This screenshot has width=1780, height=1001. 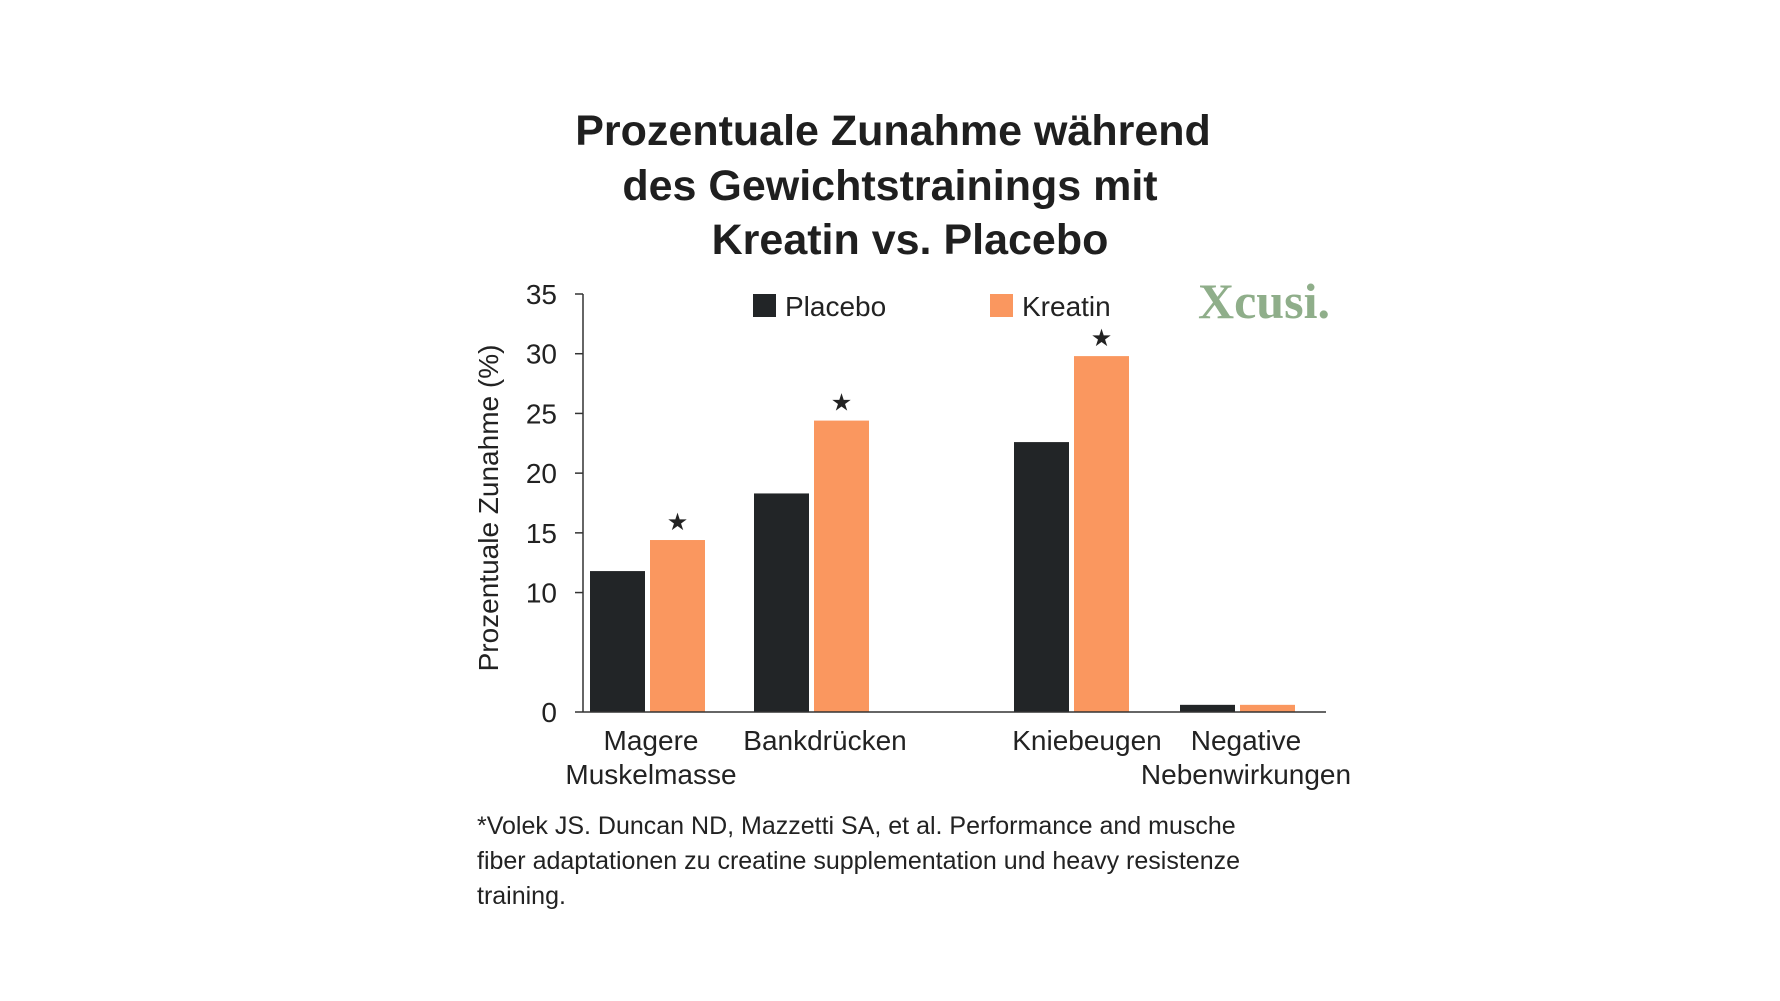 I want to click on x-category-label: Muskelmasse, so click(x=650, y=774).